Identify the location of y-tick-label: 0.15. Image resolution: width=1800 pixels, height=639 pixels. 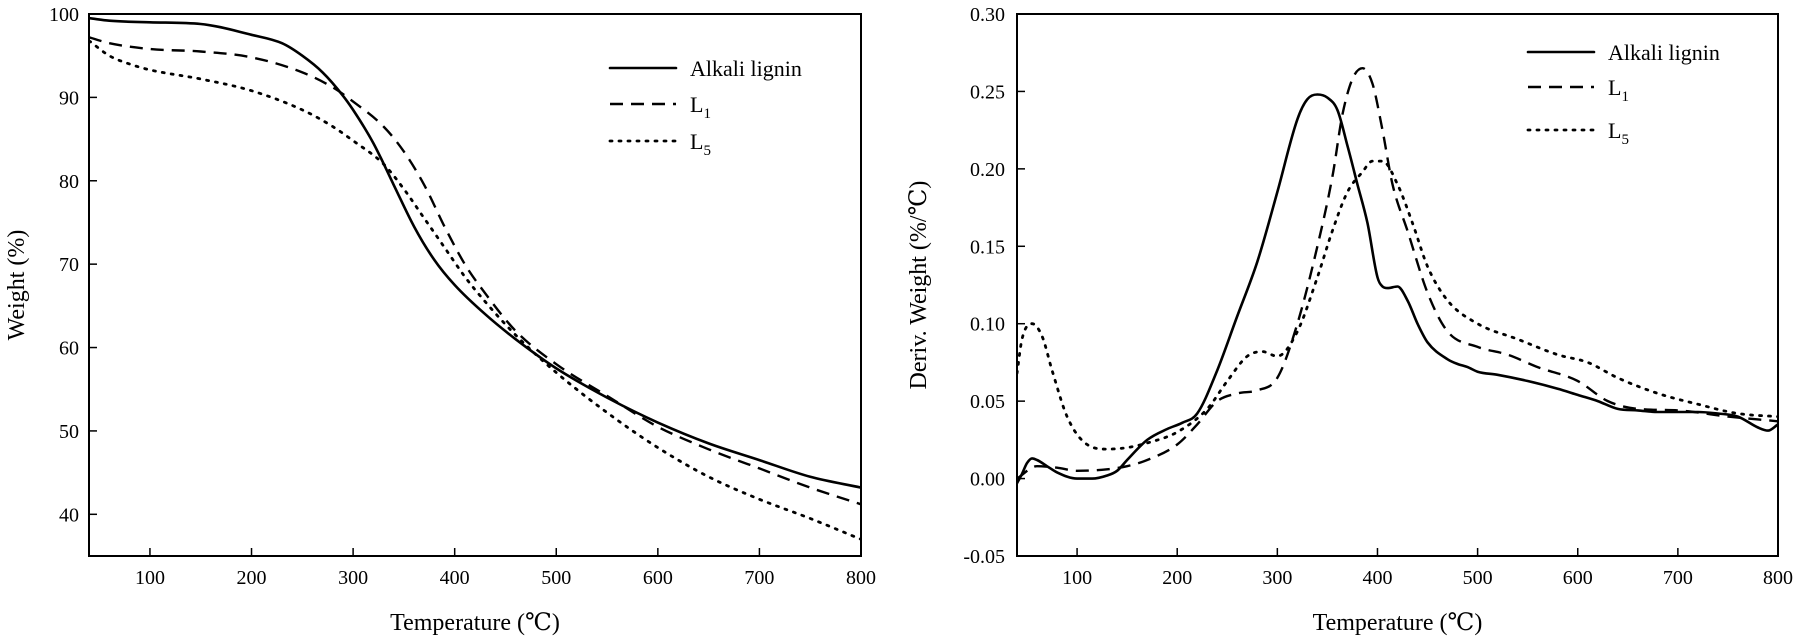
(987, 247).